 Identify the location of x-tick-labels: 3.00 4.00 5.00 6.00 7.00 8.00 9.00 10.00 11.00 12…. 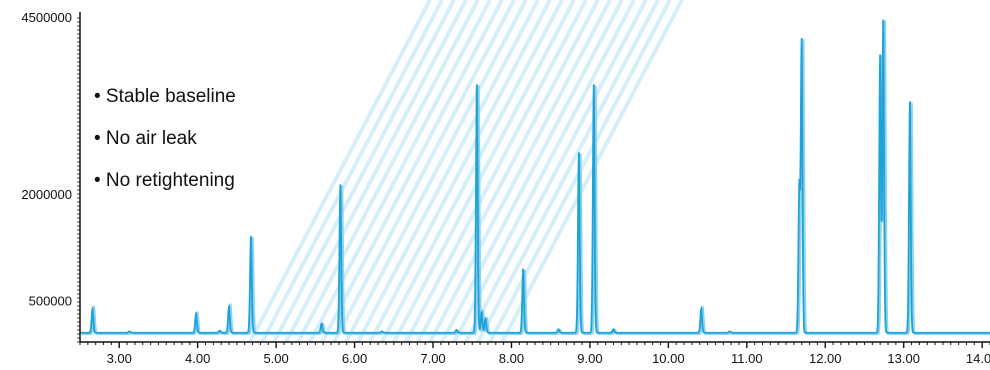
(548, 358).